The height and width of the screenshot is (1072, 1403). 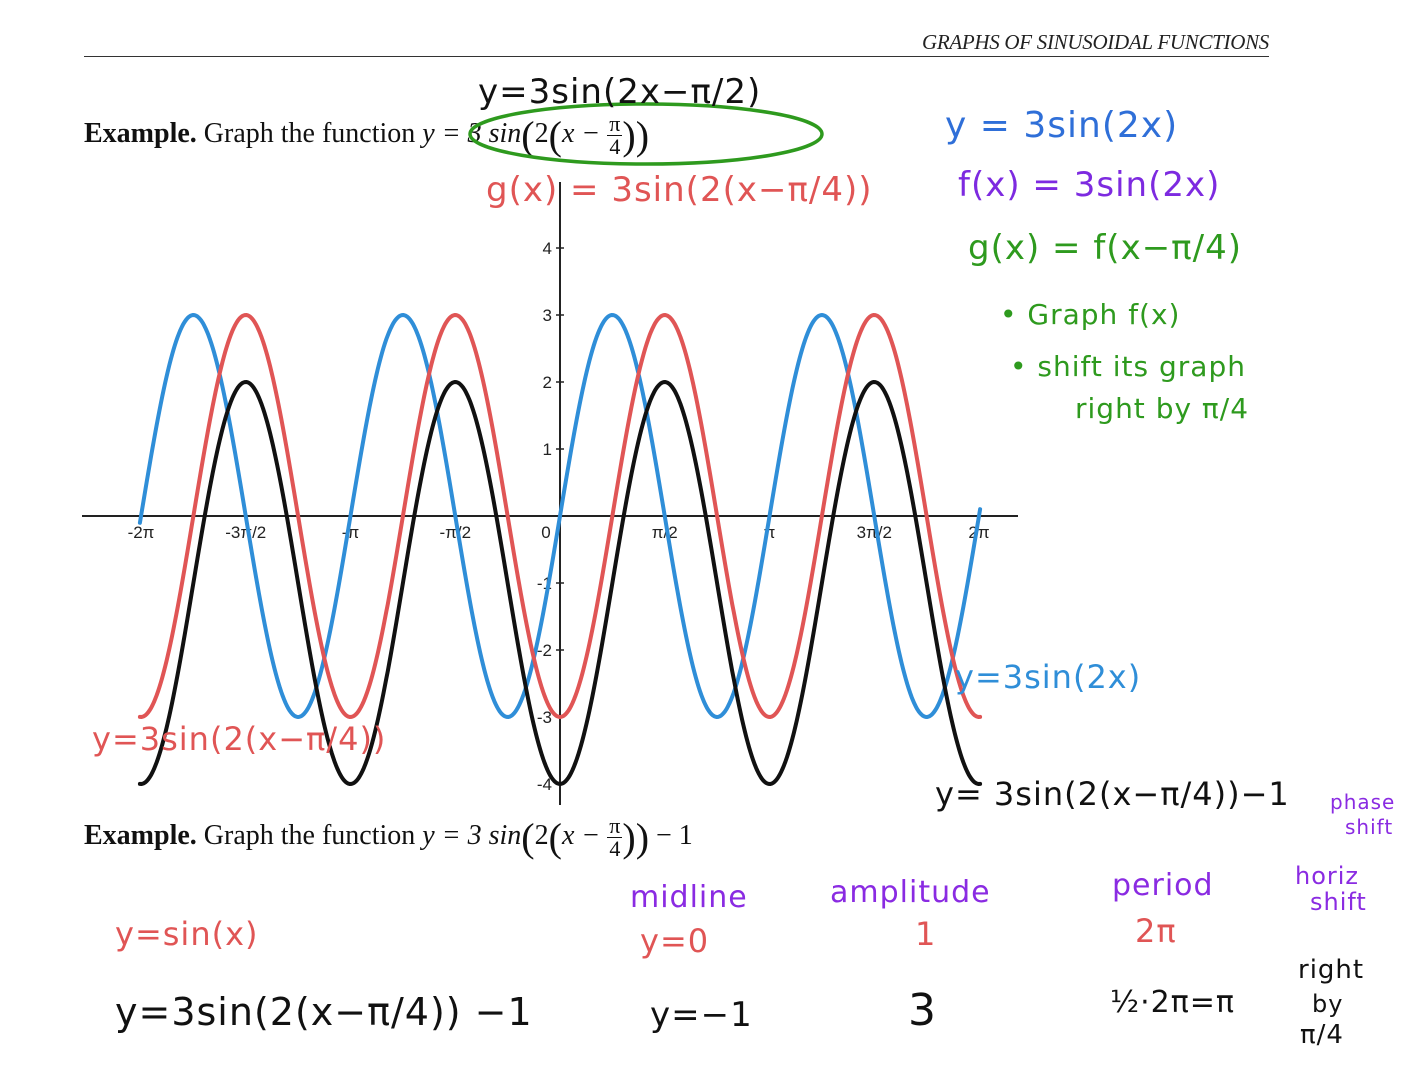 What do you see at coordinates (547, 382) in the screenshot?
I see `y-tick-label: 2` at bounding box center [547, 382].